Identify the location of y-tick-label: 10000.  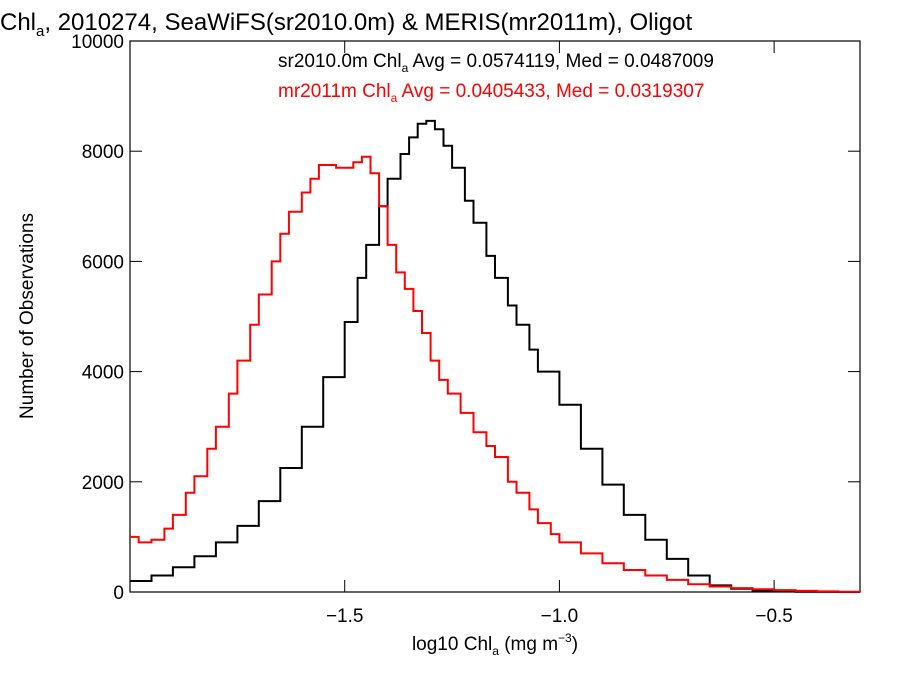
(97, 42).